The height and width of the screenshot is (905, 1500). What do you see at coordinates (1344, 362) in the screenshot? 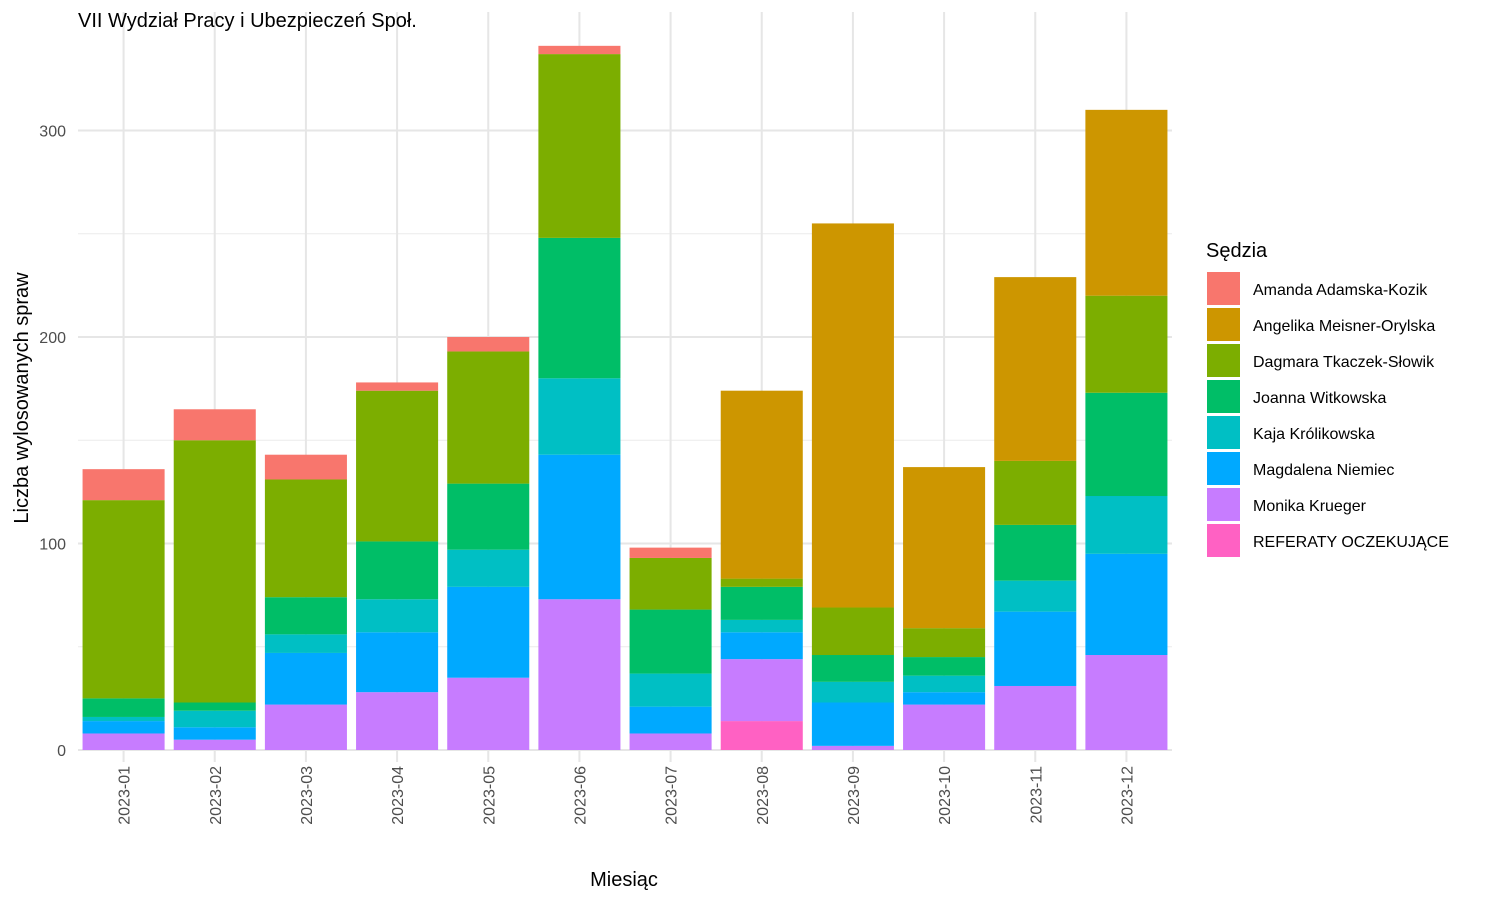
I see `legend-label: Dagmara Tkaczek-Słowik` at bounding box center [1344, 362].